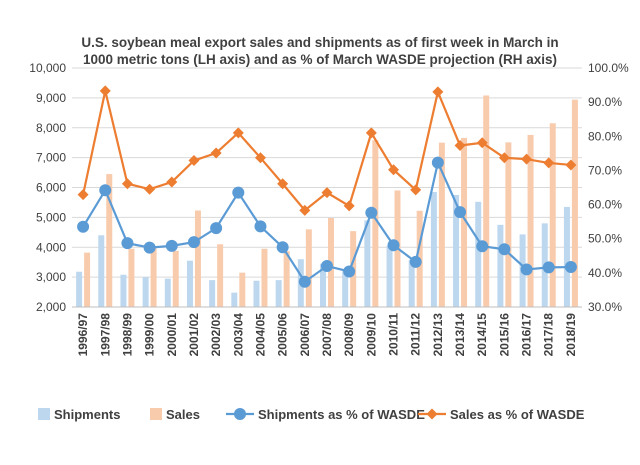  Describe the element at coordinates (517, 414) in the screenshot. I see `legend-label-sales-as-of-wasde: Sales as % of WASDE` at that location.